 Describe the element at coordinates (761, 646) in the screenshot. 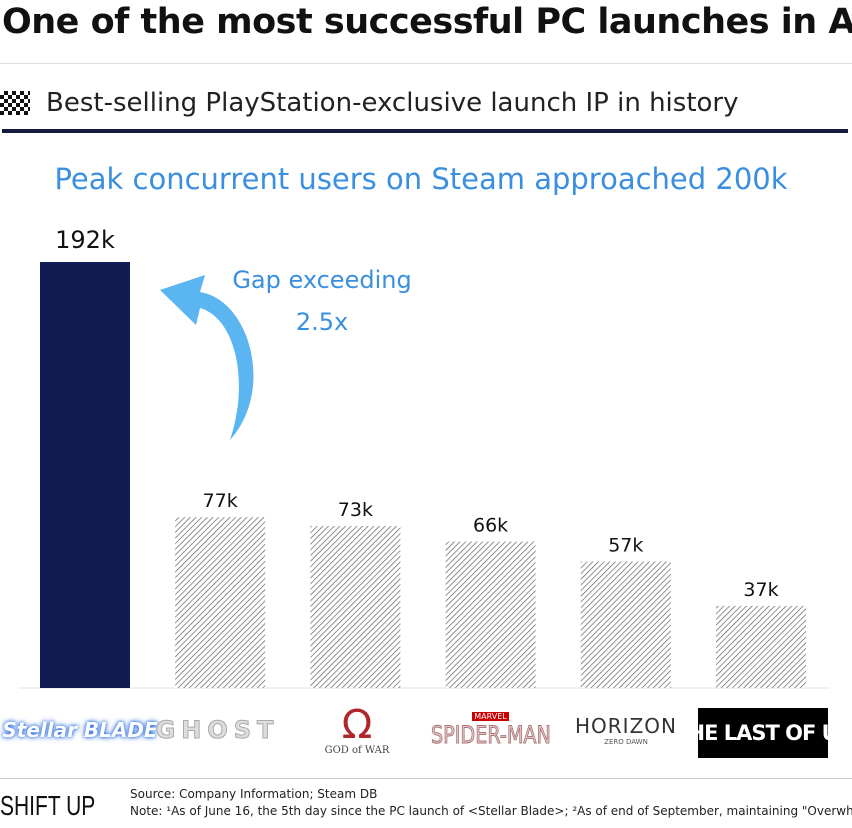

I see `bar-the-last-of-us` at that location.